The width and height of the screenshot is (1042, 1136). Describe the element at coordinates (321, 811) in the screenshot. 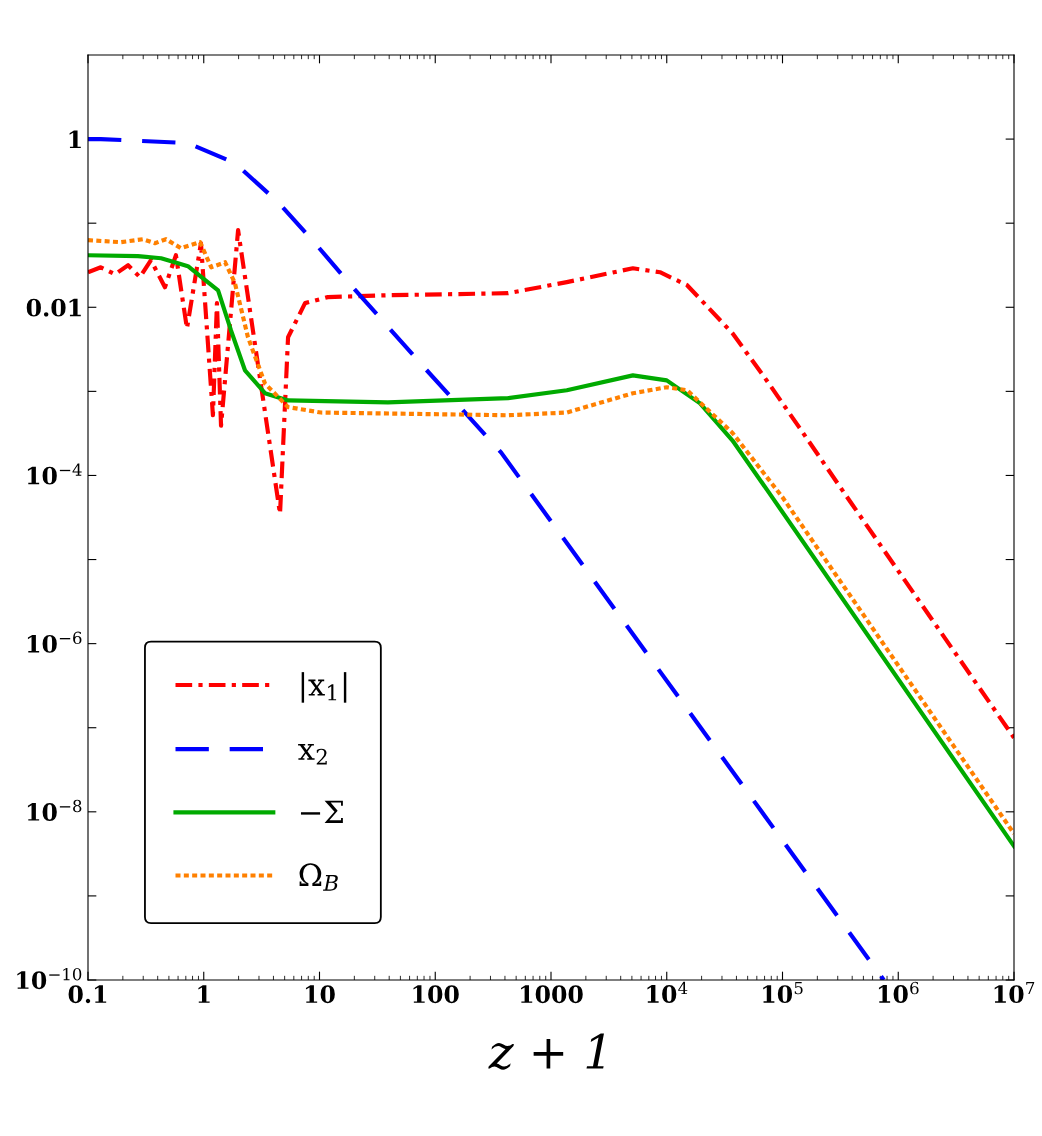

I see `legend-label: −Σ` at that location.